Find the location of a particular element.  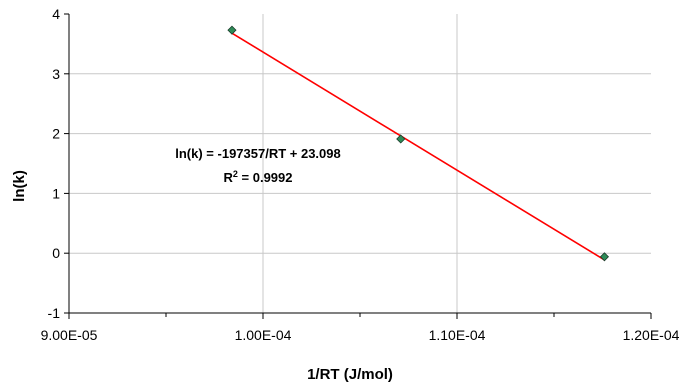

x-tick-label: 1.20E-04 is located at coordinates (651, 335).